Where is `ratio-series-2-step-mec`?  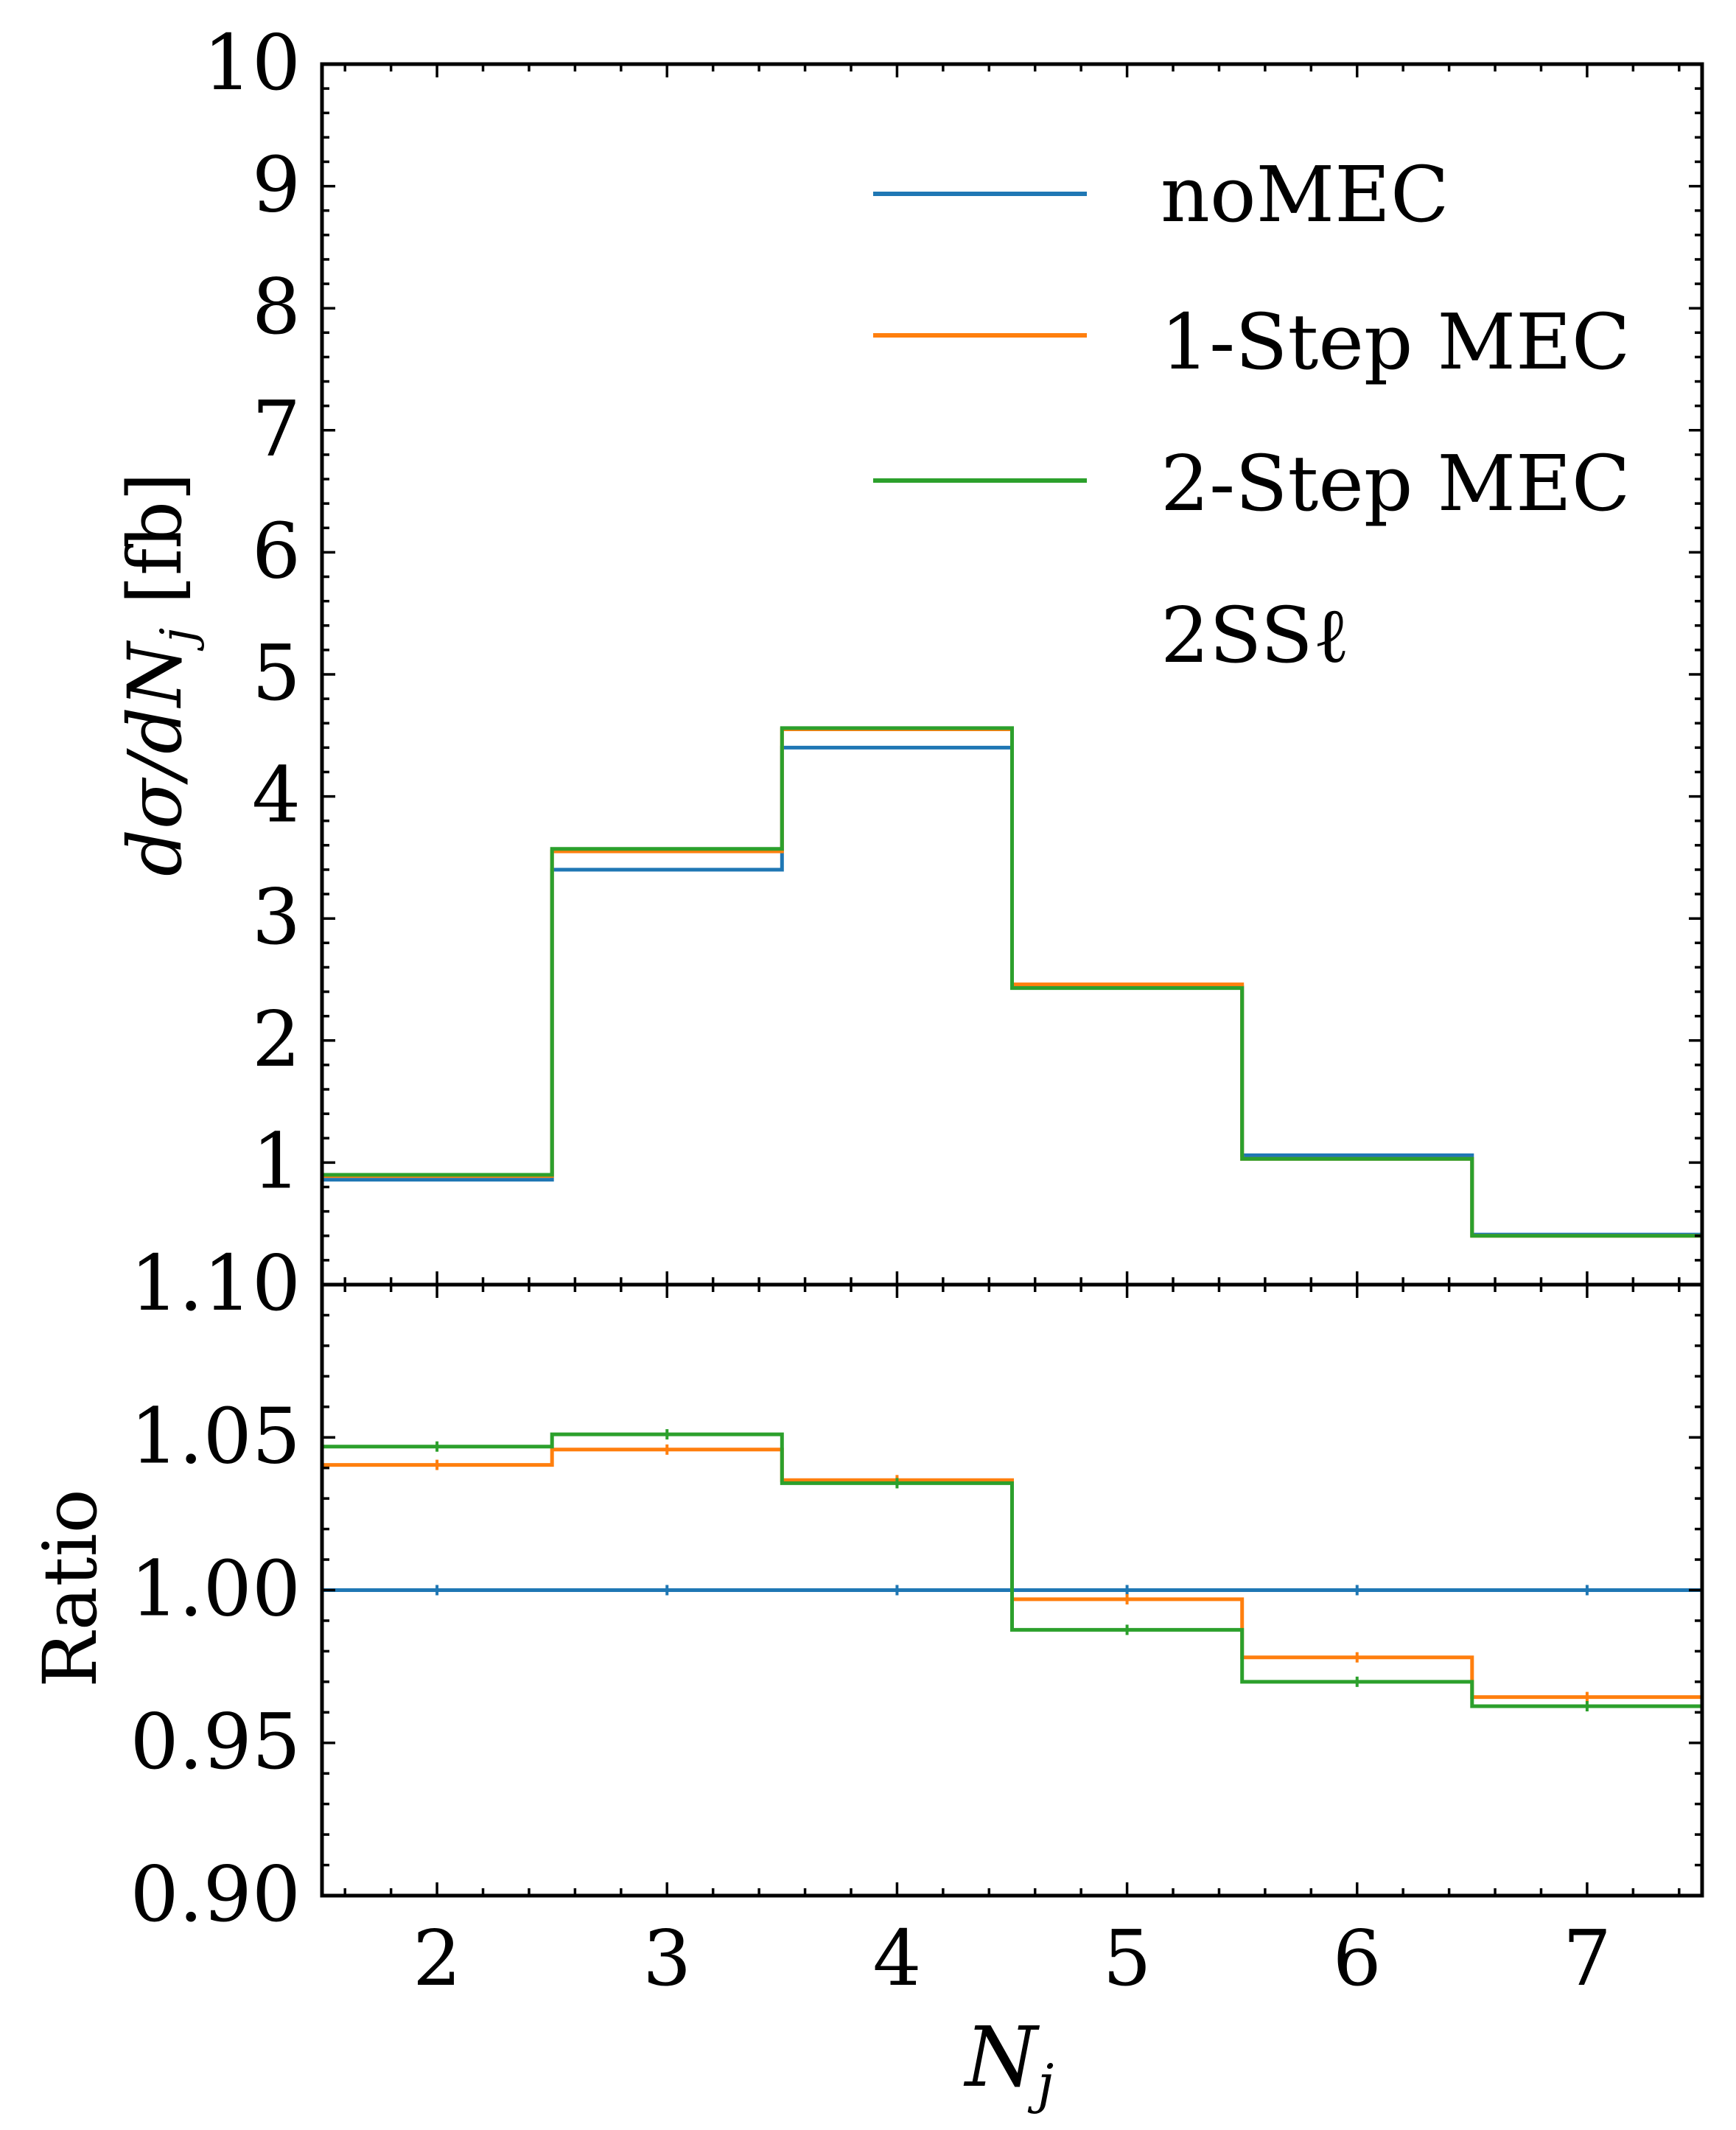
ratio-series-2-step-mec is located at coordinates (1012, 1570).